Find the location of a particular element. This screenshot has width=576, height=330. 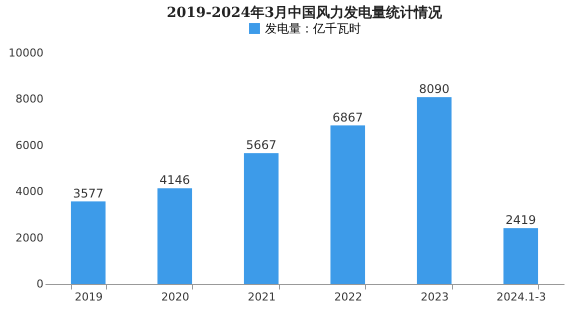

x-tick-label: 2020 is located at coordinates (175, 297).